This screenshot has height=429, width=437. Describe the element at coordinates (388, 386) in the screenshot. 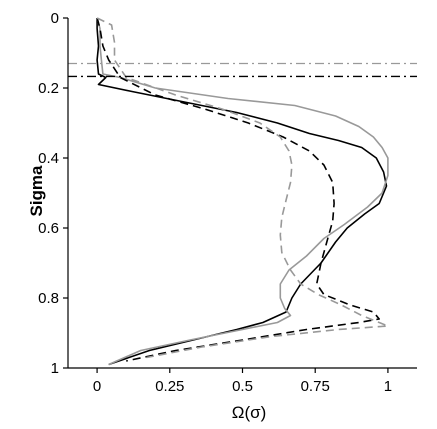

I see `x-tick-label: 1` at that location.